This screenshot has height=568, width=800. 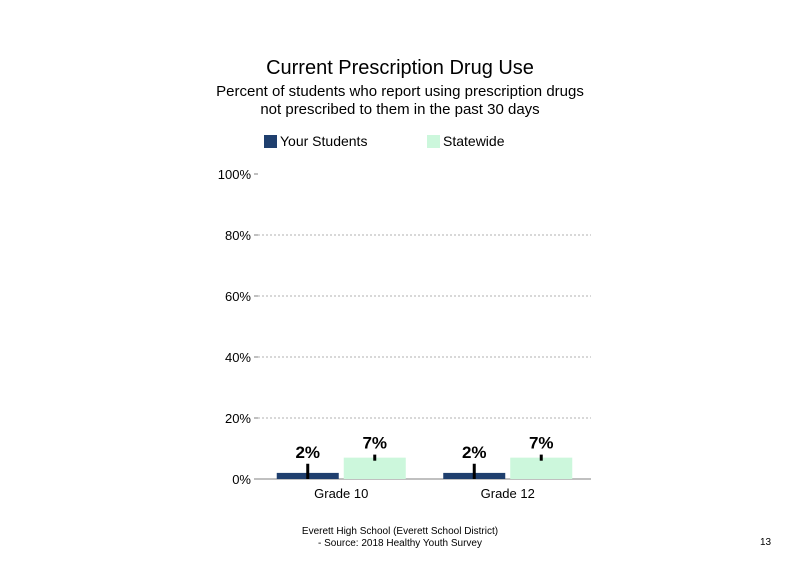 I want to click on legend-label-your-students: Your Students, so click(x=324, y=141).